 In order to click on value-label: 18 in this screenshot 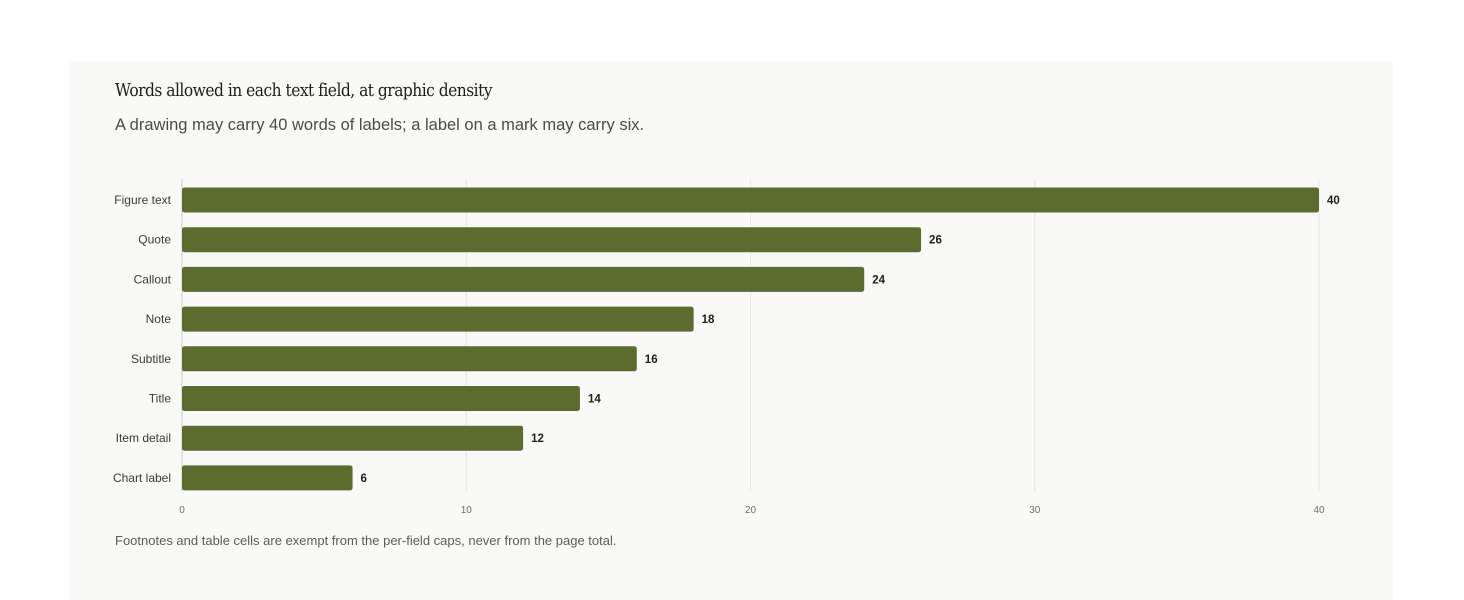, I will do `click(708, 320)`.